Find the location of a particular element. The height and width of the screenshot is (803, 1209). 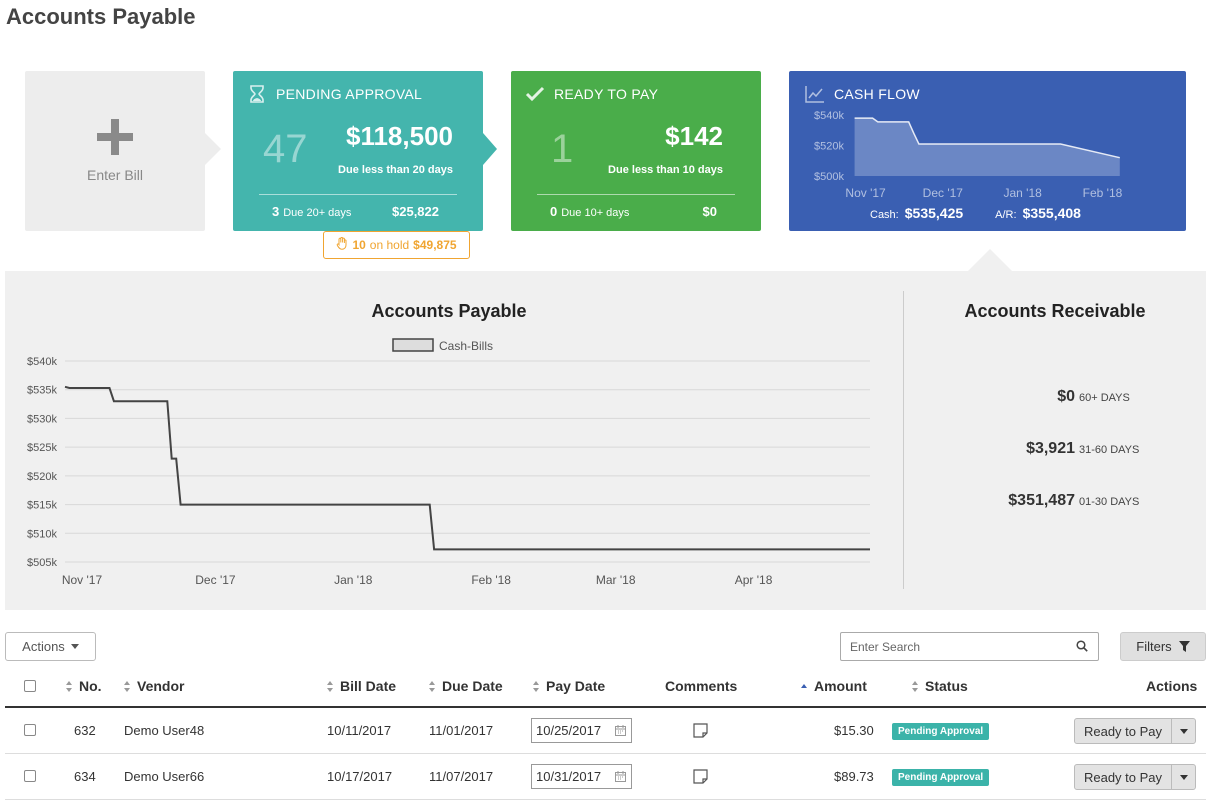

col-vendor: Vendor is located at coordinates (154, 686).